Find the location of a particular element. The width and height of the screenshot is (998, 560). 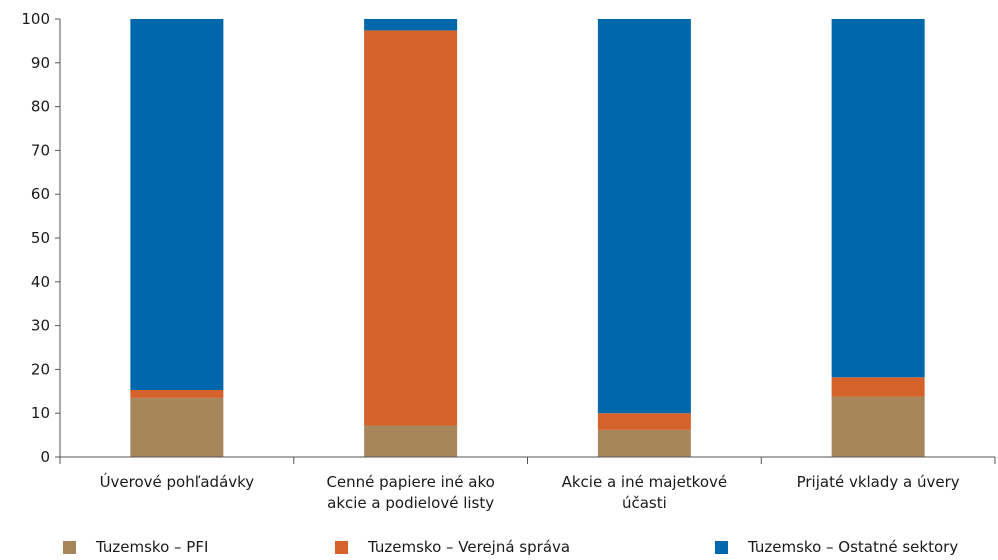

y-tick-label: 90 is located at coordinates (40, 63).